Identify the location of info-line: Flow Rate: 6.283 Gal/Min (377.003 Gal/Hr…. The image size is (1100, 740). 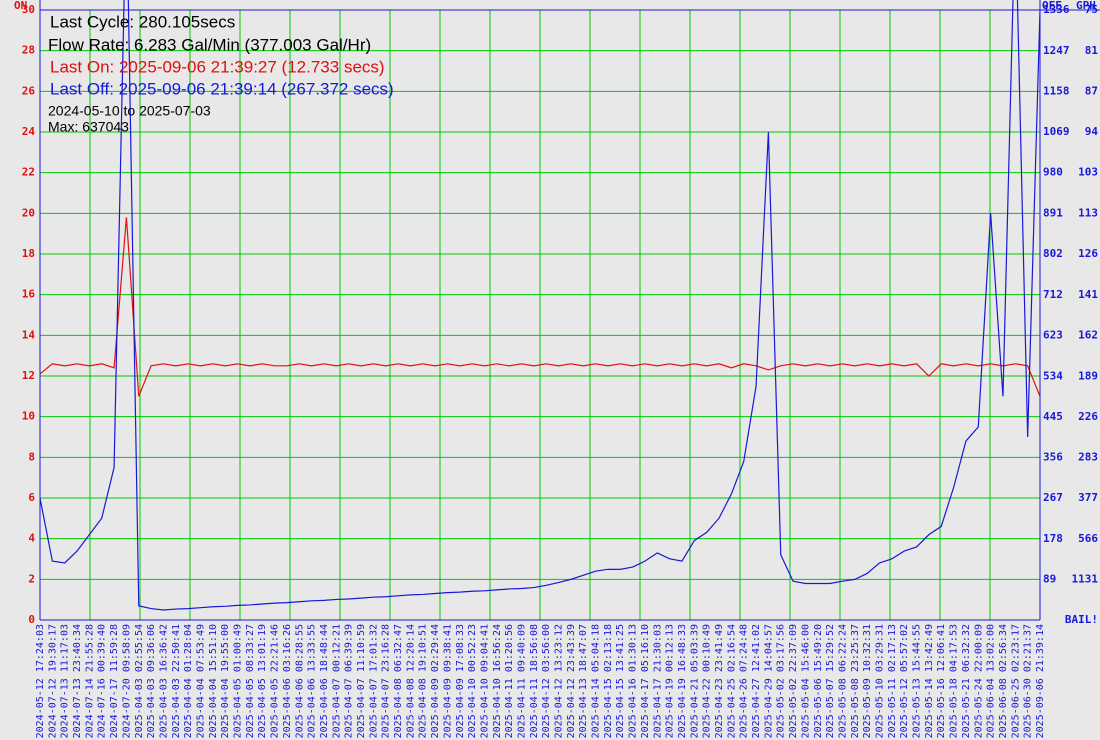
(209, 44).